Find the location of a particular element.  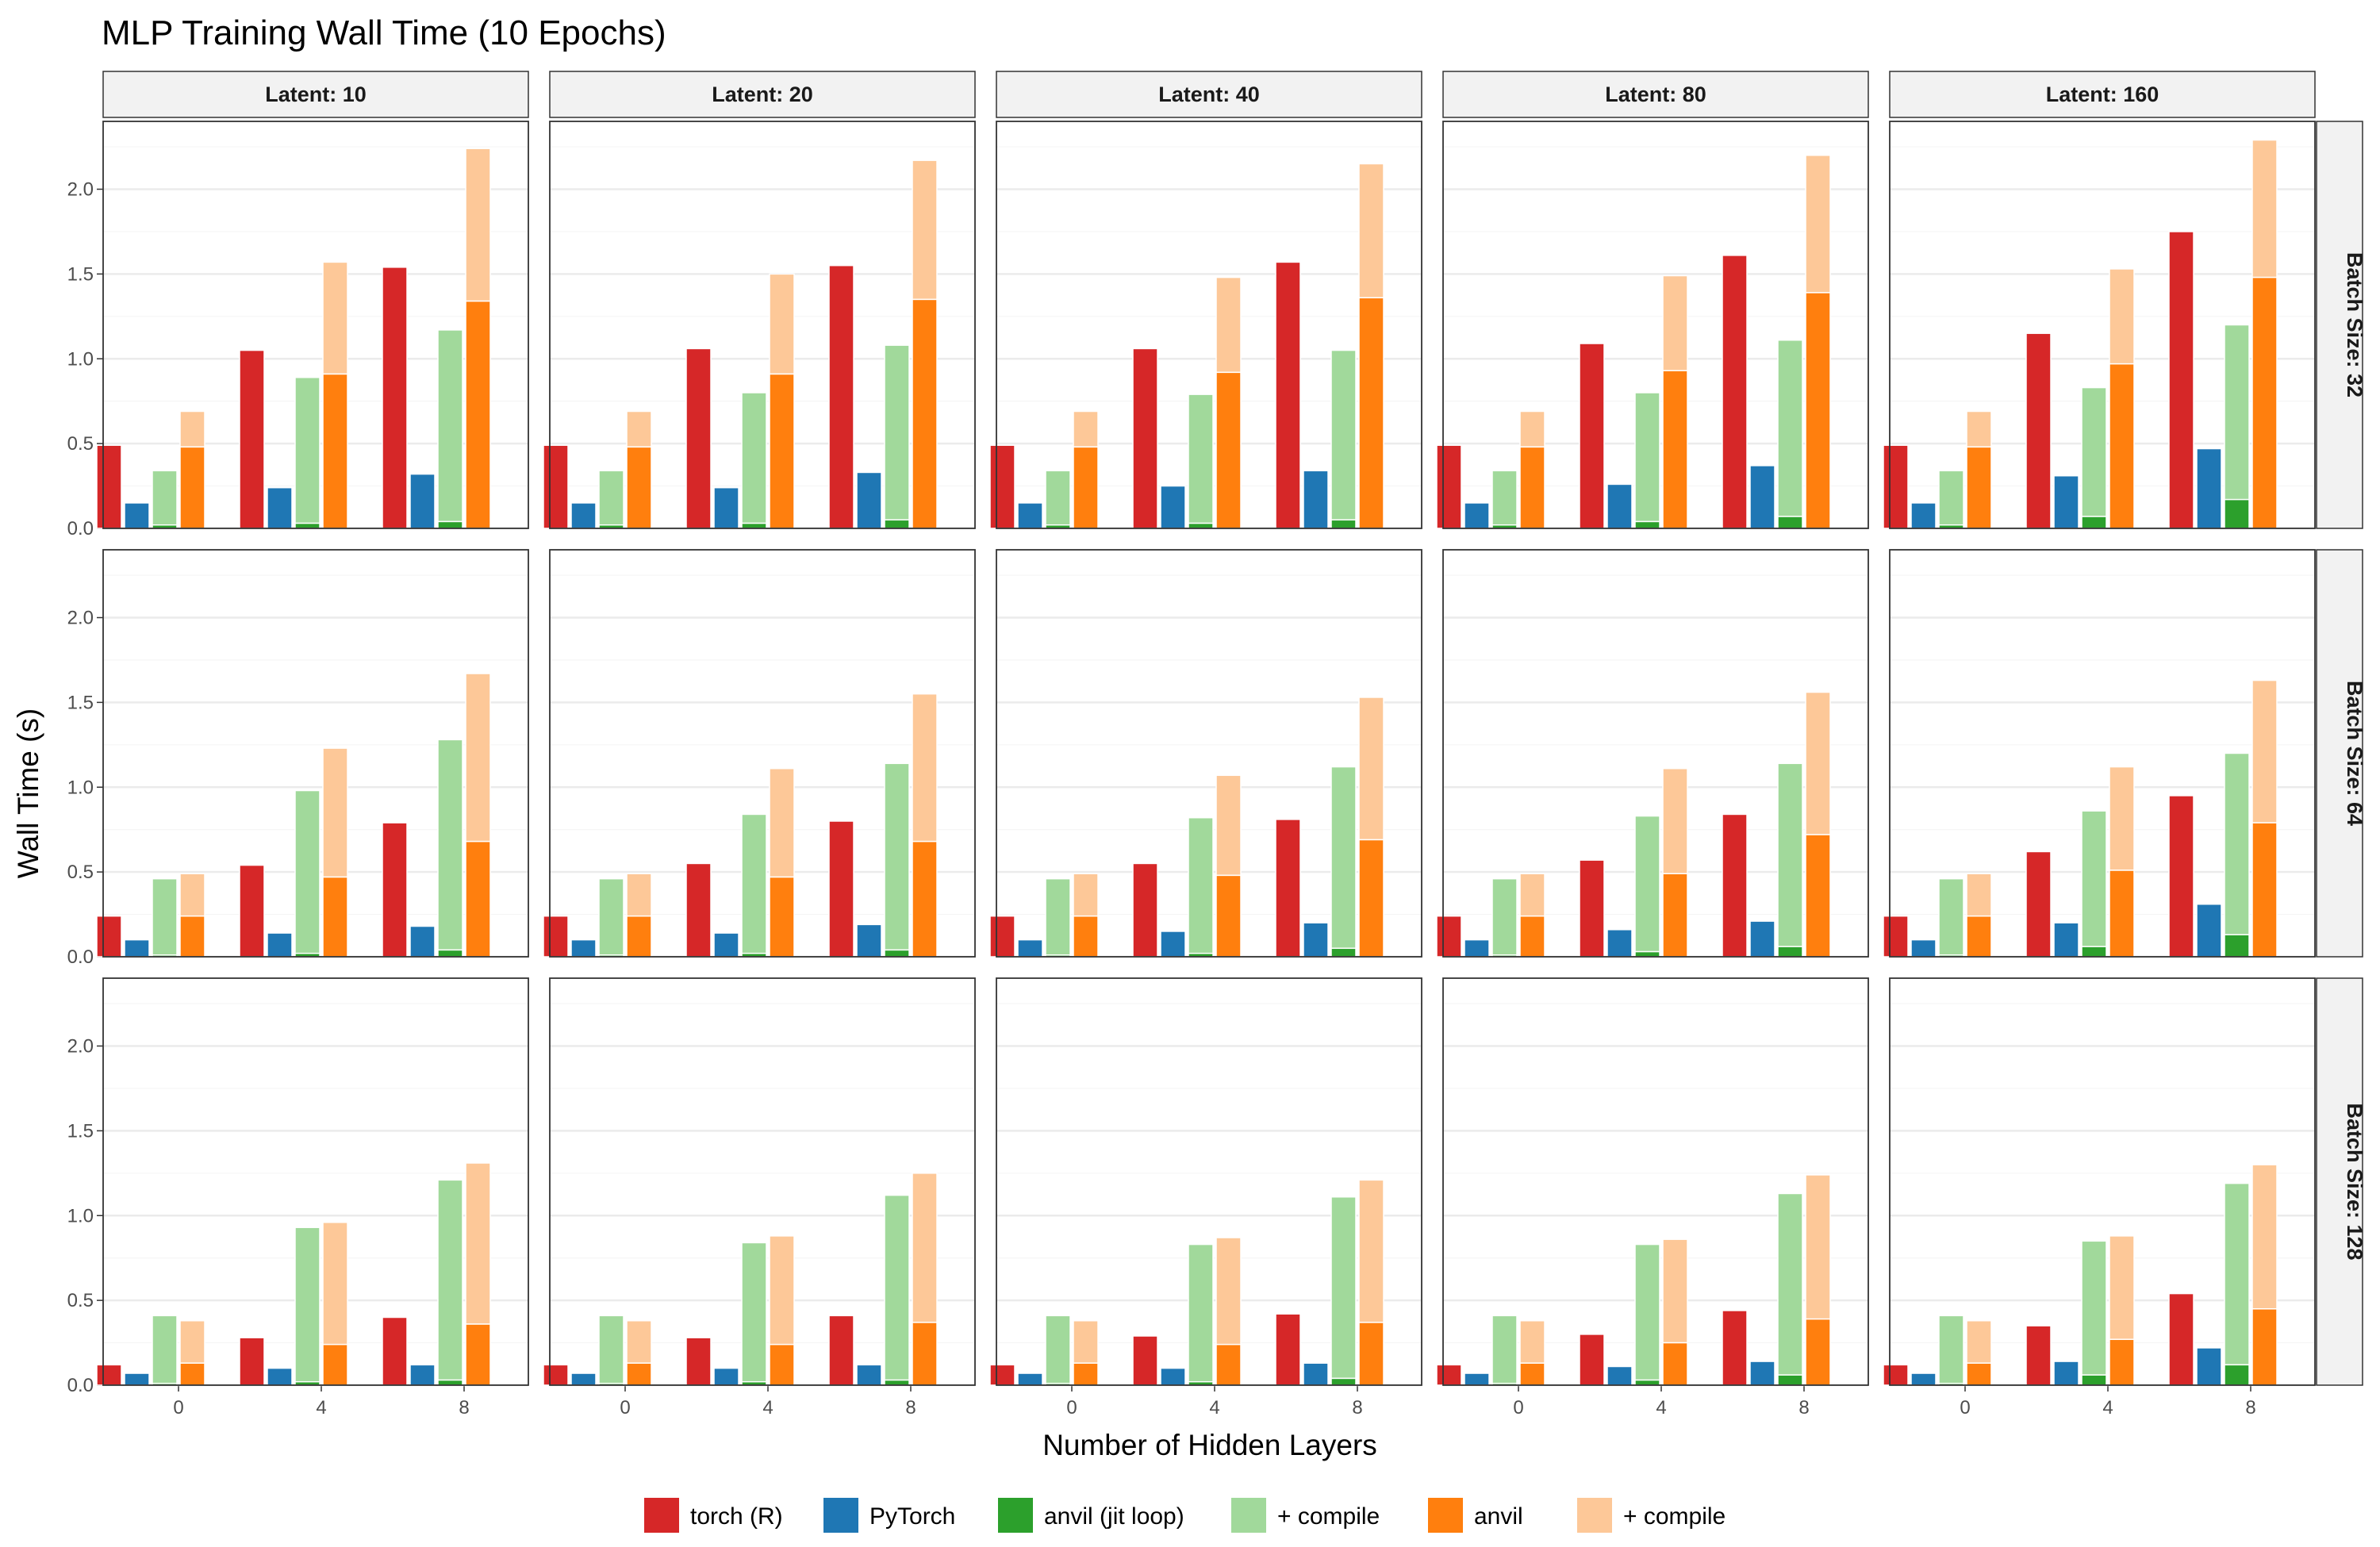

column-strip-label-3: Latent: 40 is located at coordinates (1209, 94).